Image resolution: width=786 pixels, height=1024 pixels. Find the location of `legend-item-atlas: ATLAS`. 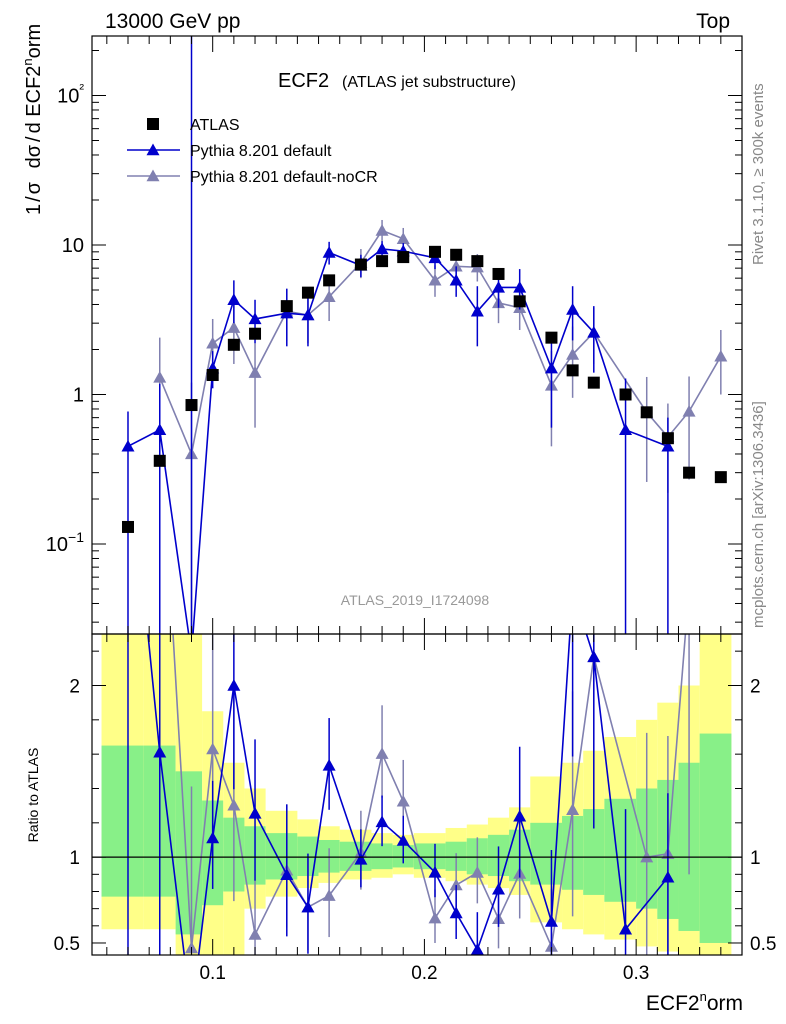

legend-item-atlas: ATLAS is located at coordinates (193, 125).